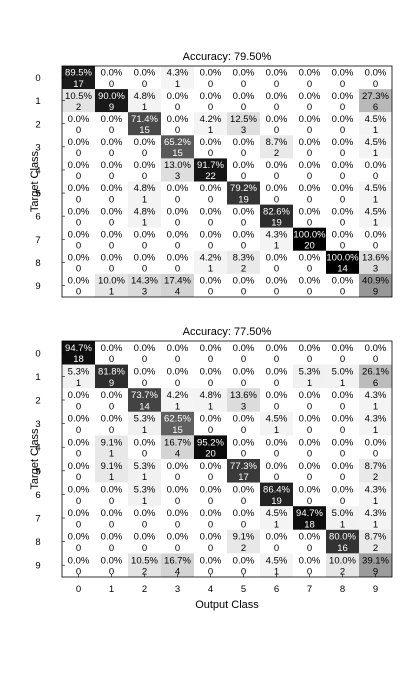 The height and width of the screenshot is (680, 415). What do you see at coordinates (376, 188) in the screenshot?
I see `cell-percent-label: 4.5%` at bounding box center [376, 188].